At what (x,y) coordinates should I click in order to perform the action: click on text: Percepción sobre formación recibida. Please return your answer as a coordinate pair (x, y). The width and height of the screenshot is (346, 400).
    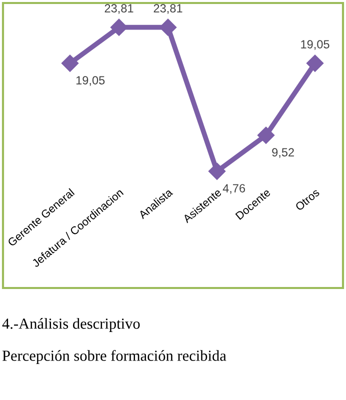
    Looking at the image, I should click on (114, 357).